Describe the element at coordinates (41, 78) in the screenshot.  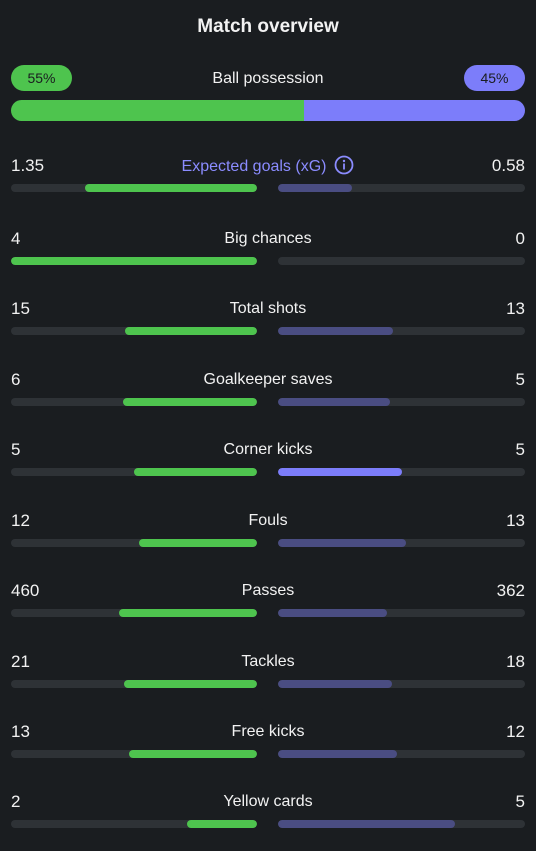
I see `possession-home-badge: 55%` at that location.